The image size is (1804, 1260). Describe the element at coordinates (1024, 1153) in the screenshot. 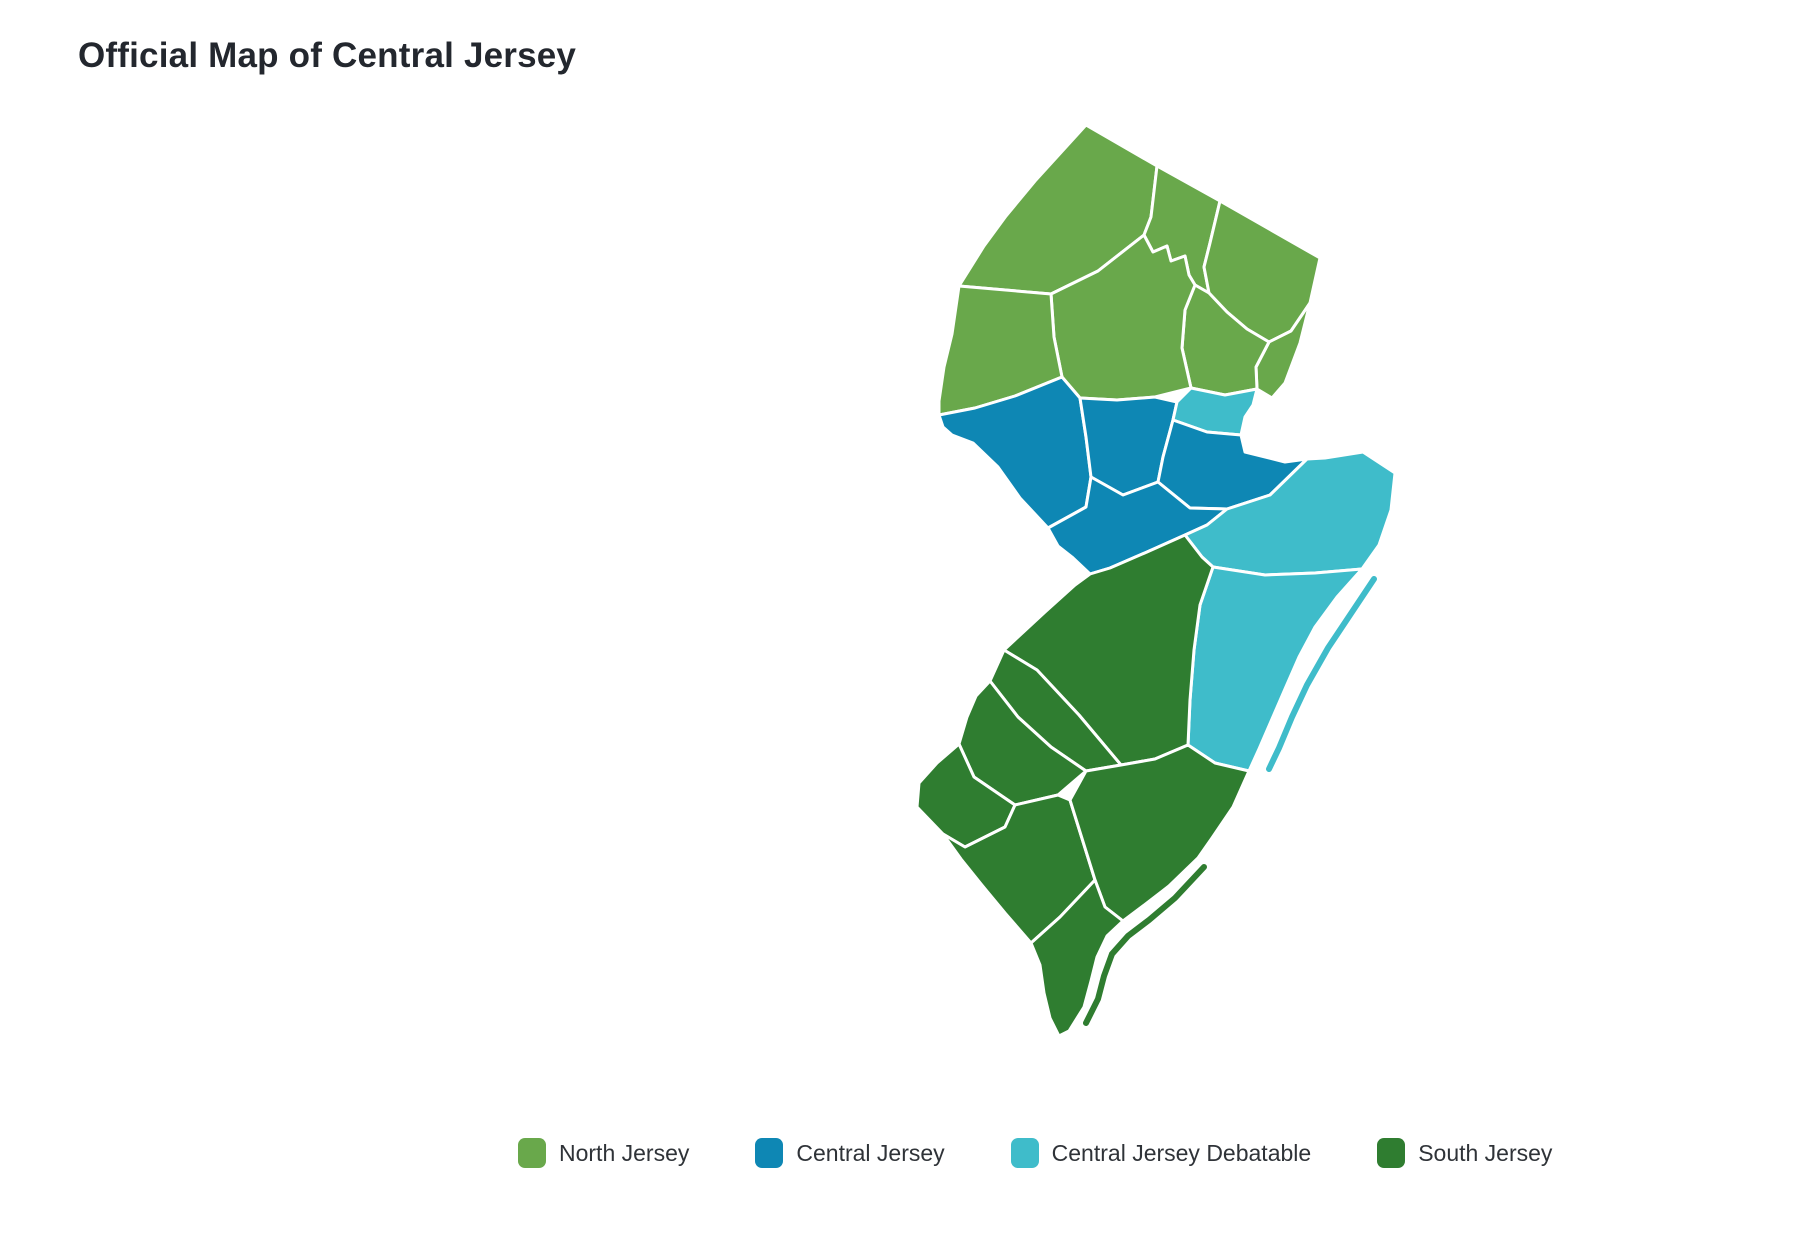

I see `central-jersey-debatable-swatch-icon` at that location.